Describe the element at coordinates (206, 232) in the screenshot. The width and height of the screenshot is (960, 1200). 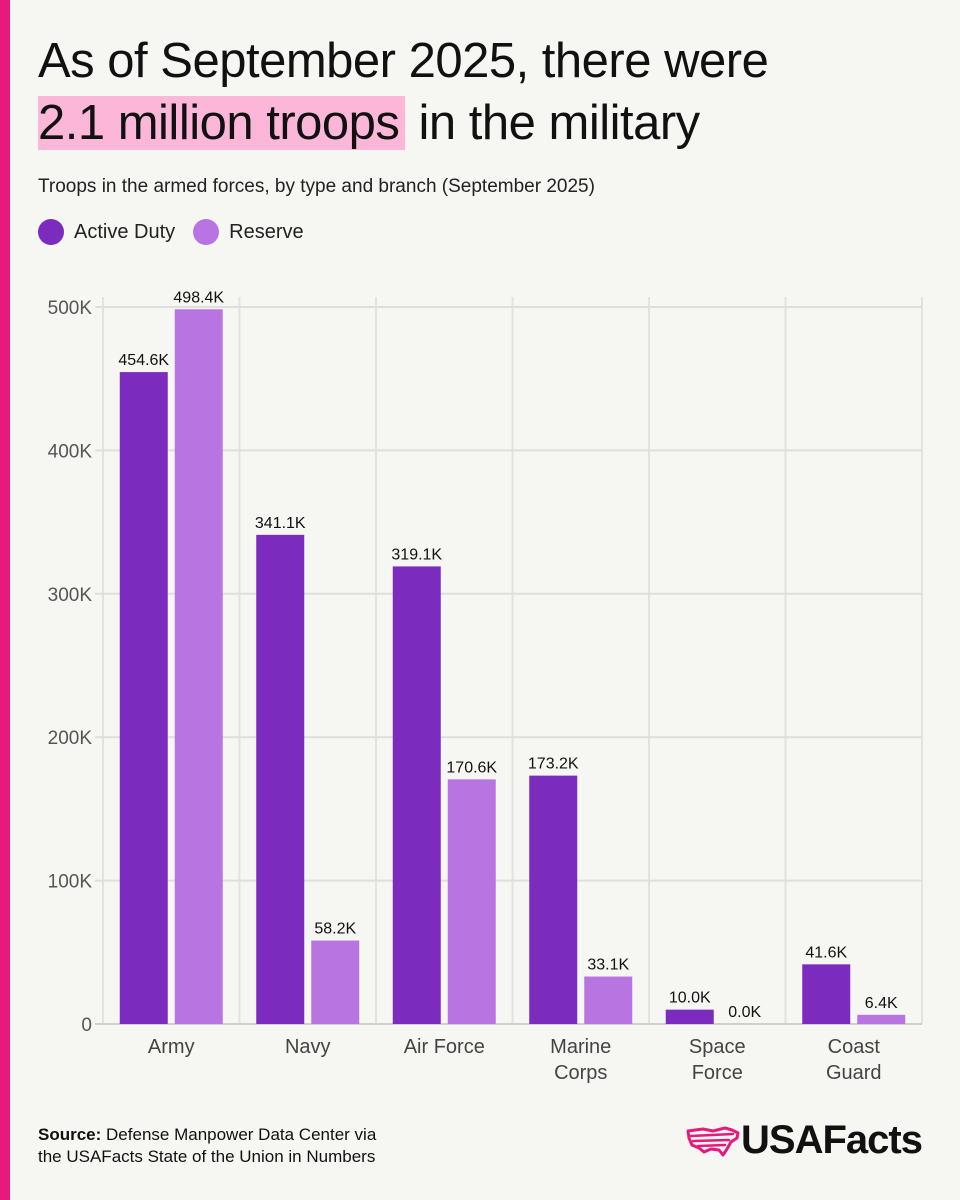
I see `legend-swatch-reserve` at that location.